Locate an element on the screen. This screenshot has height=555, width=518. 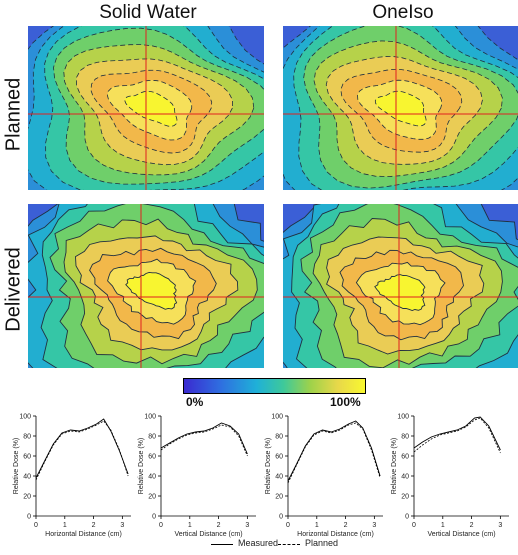
legend-measured-line is located at coordinates (222, 544).